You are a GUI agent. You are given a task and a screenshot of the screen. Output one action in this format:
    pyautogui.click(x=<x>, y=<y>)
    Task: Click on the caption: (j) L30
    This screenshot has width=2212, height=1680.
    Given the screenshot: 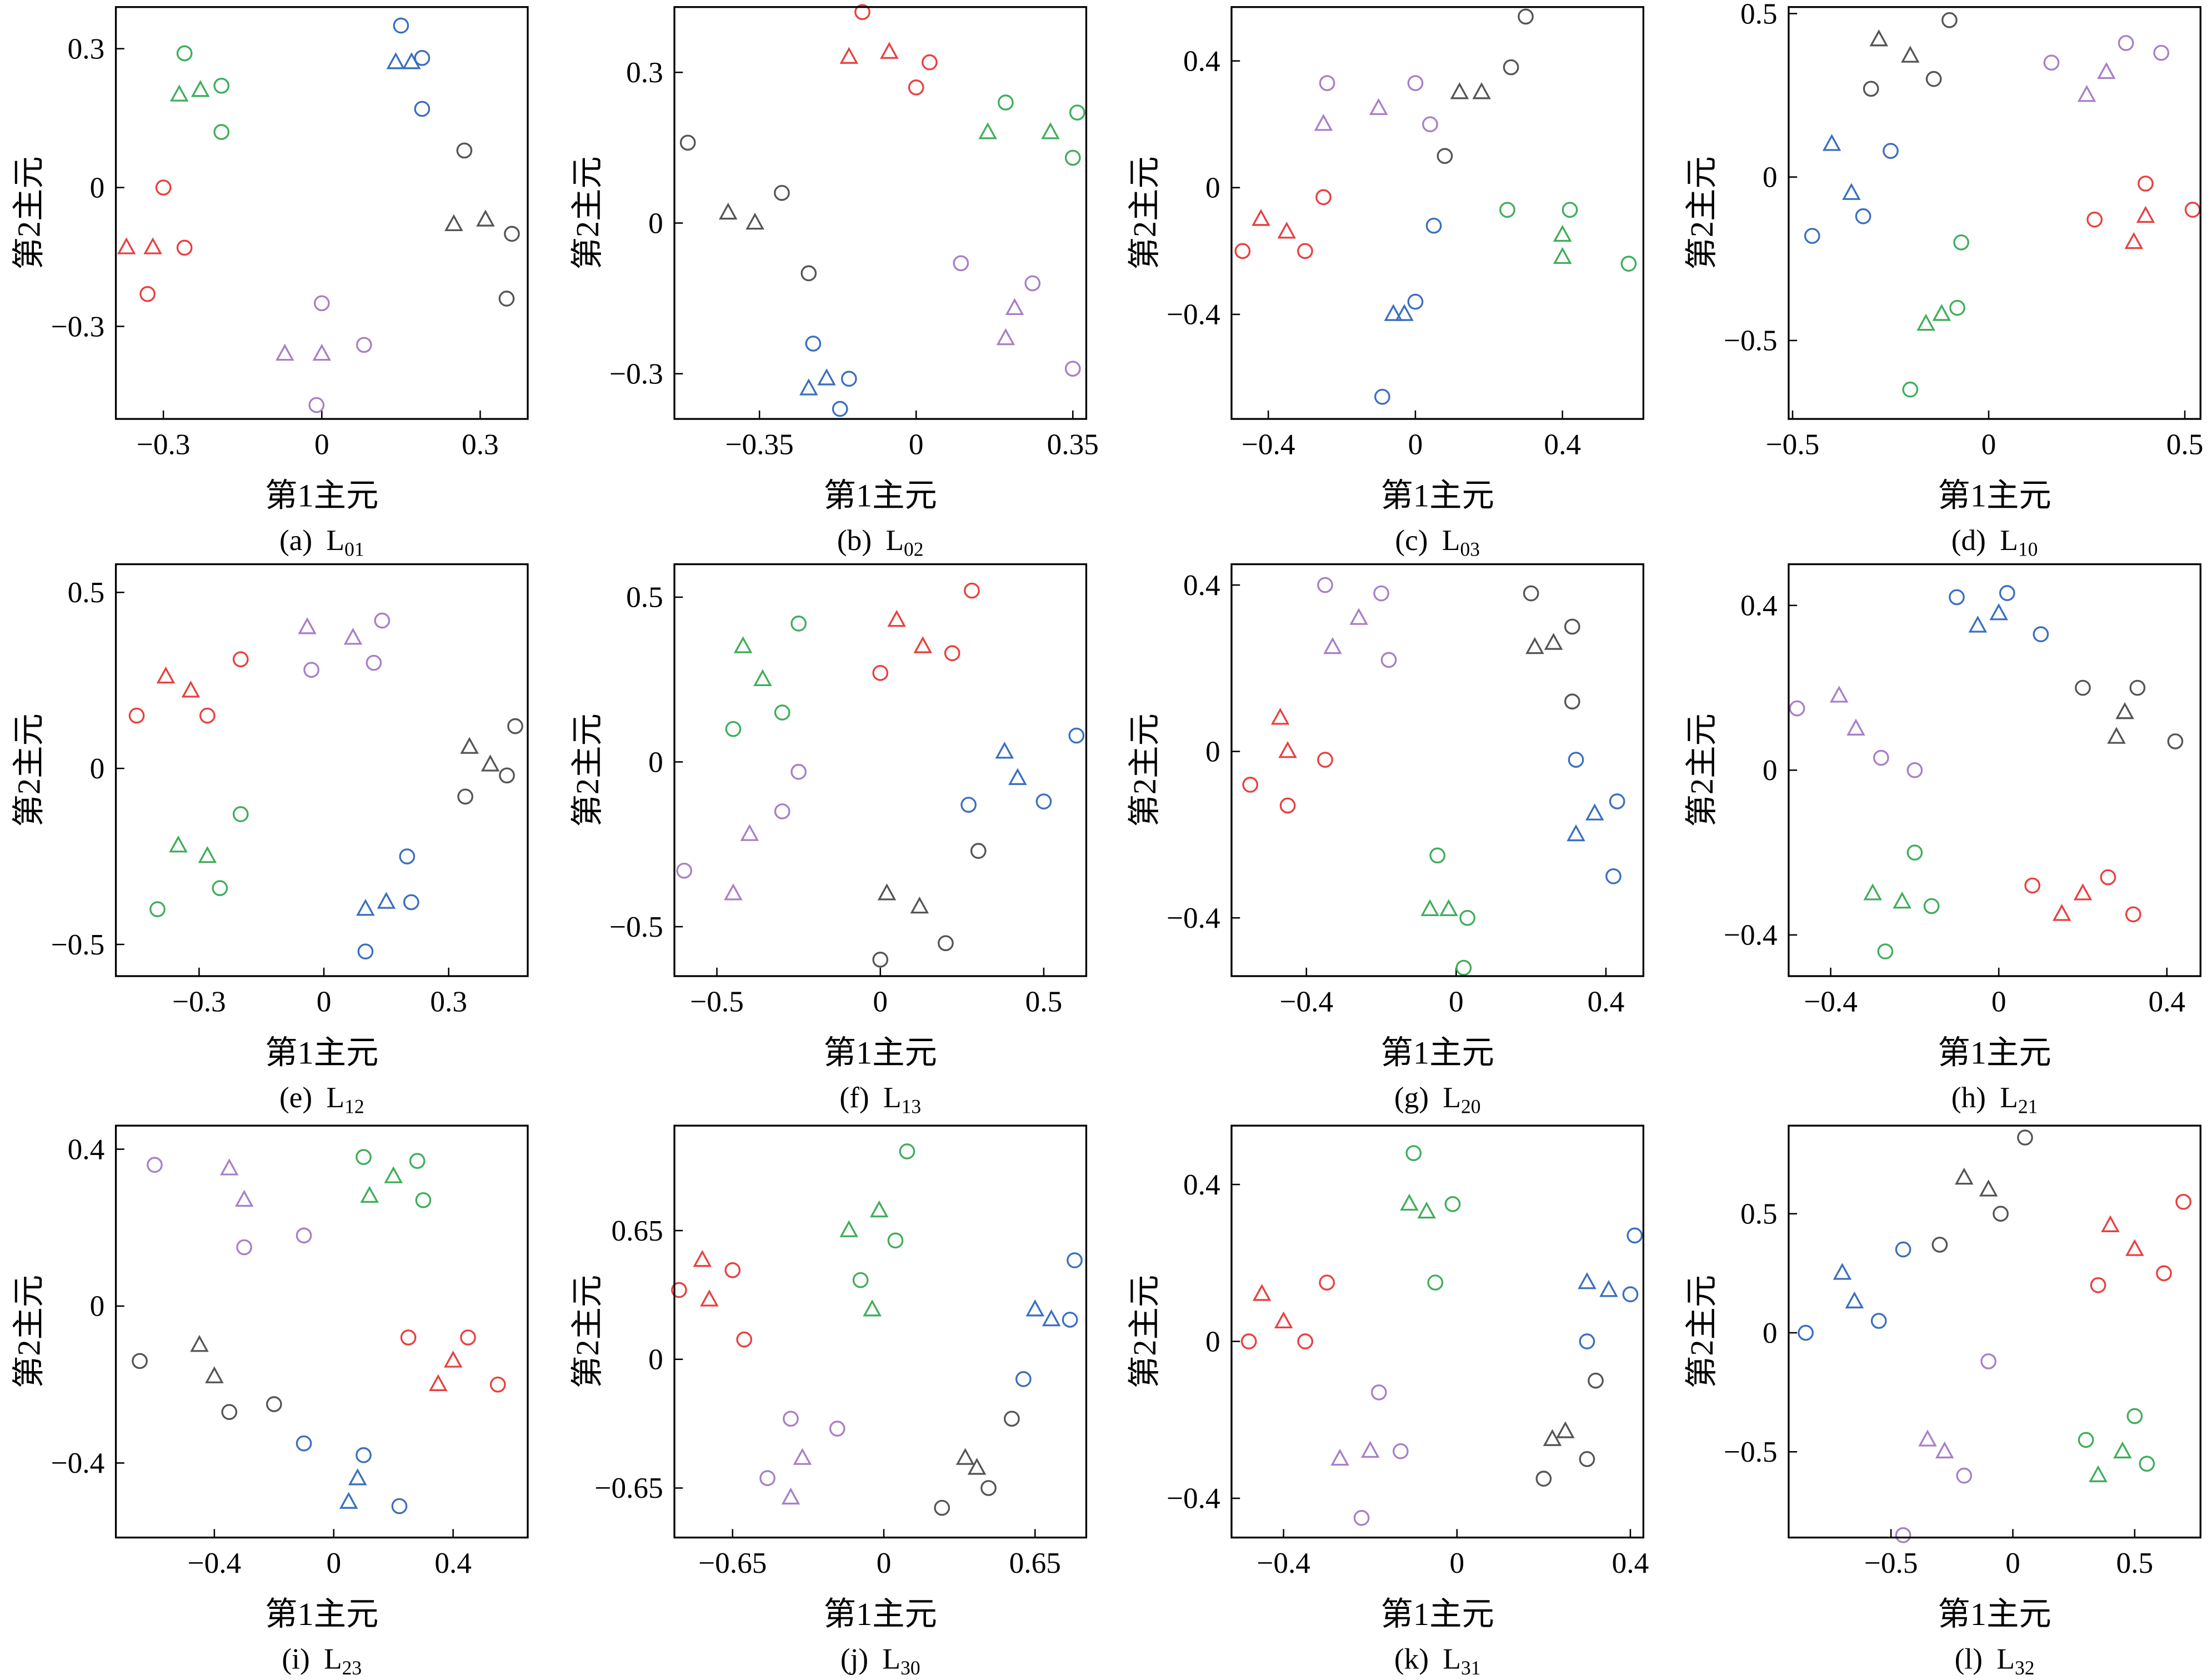 What is the action you would take?
    pyautogui.click(x=880, y=1661)
    